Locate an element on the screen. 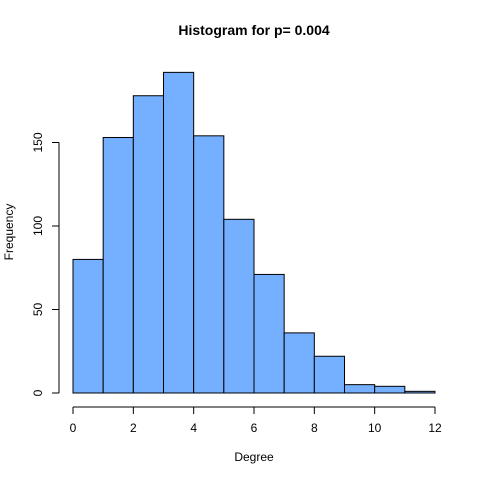  chart-title: Histogram for p= 0.004 is located at coordinates (254, 30).